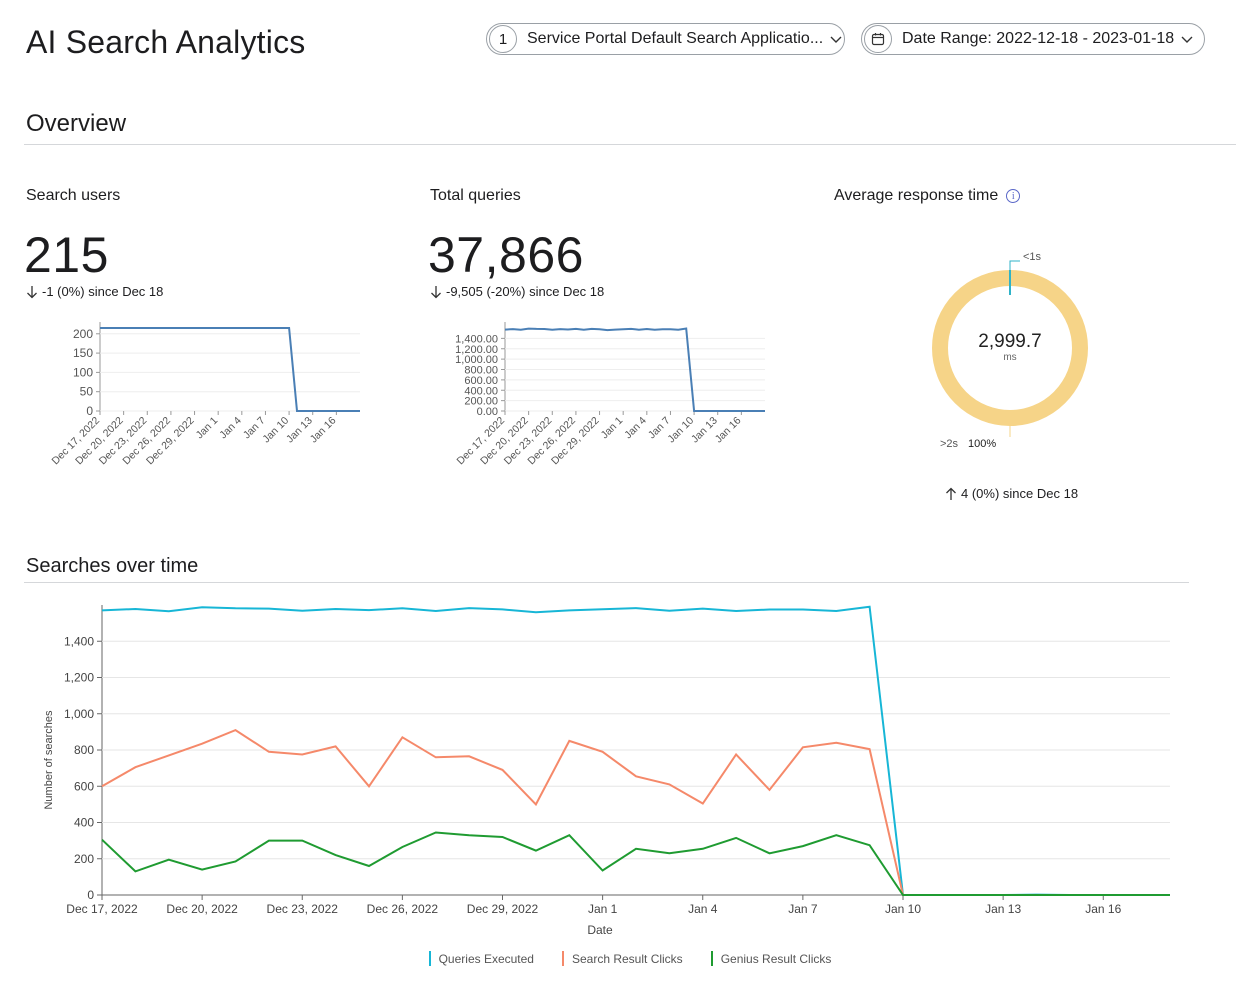 The height and width of the screenshot is (996, 1260). Describe the element at coordinates (481, 381) in the screenshot. I see `y-tick-label: 600.00` at that location.